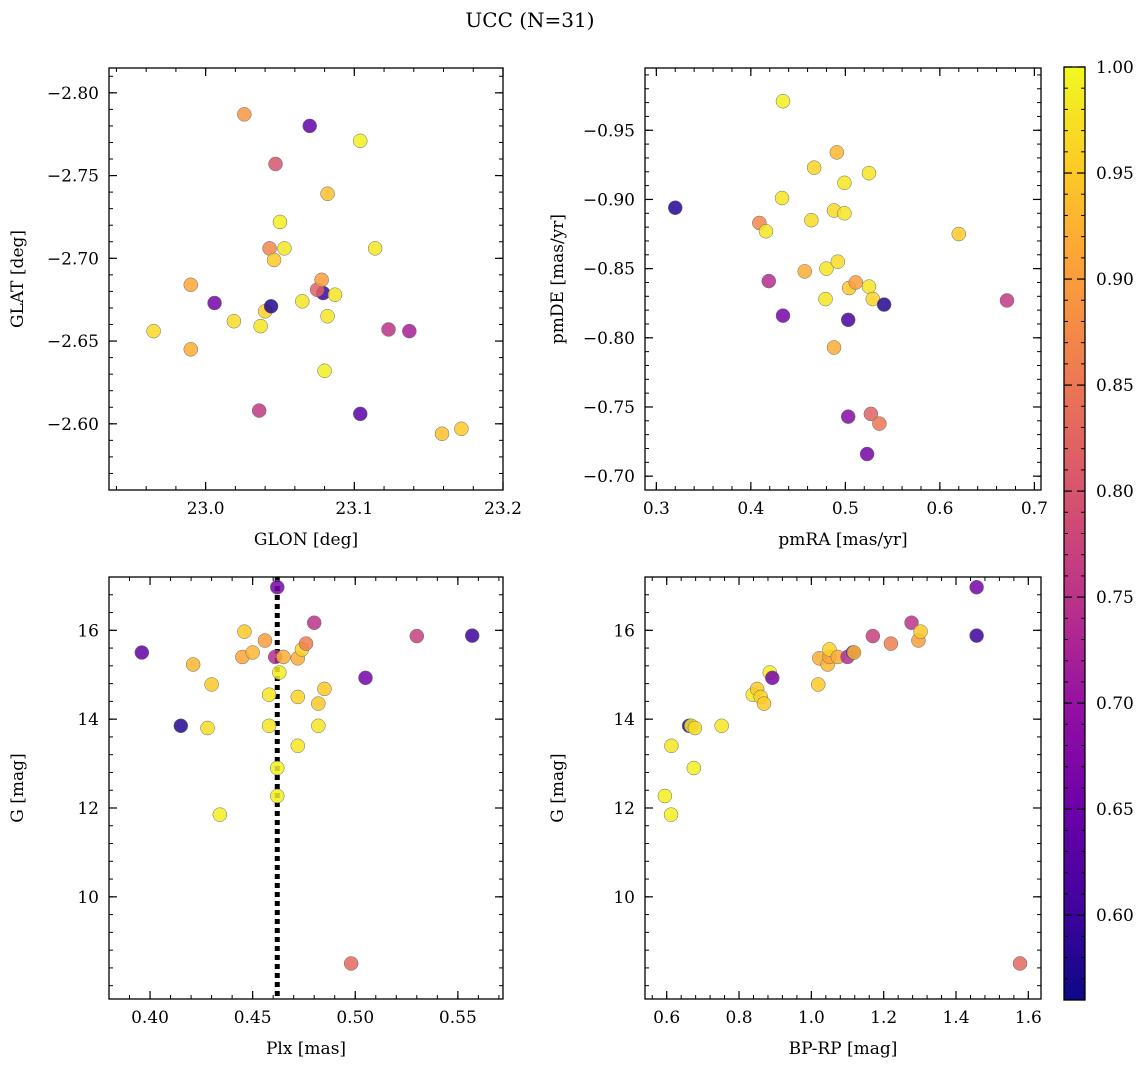  What do you see at coordinates (18, 787) in the screenshot?
I see `y-axis-label: G [mag]` at bounding box center [18, 787].